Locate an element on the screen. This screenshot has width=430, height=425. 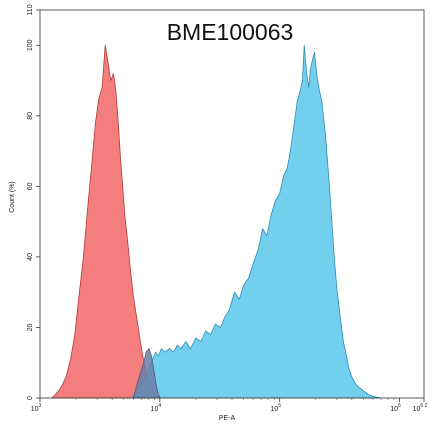
y-tick-label: 20 is located at coordinates (30, 327).